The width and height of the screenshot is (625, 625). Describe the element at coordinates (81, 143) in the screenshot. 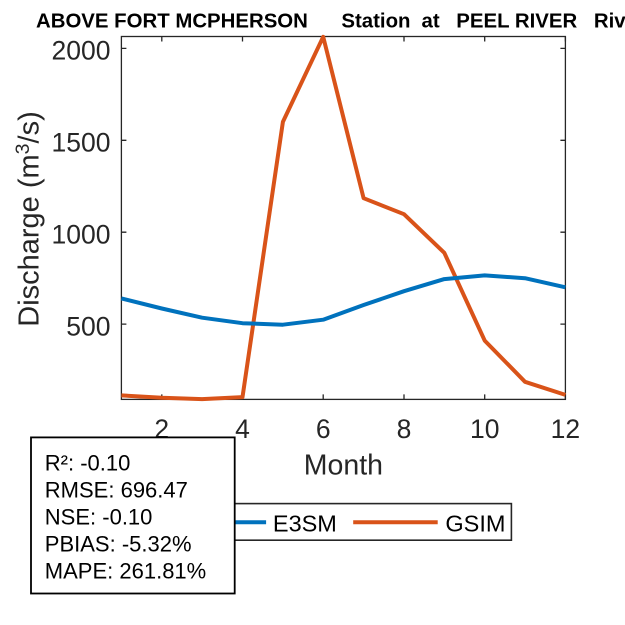

I see `svg-text: 1500` at that location.